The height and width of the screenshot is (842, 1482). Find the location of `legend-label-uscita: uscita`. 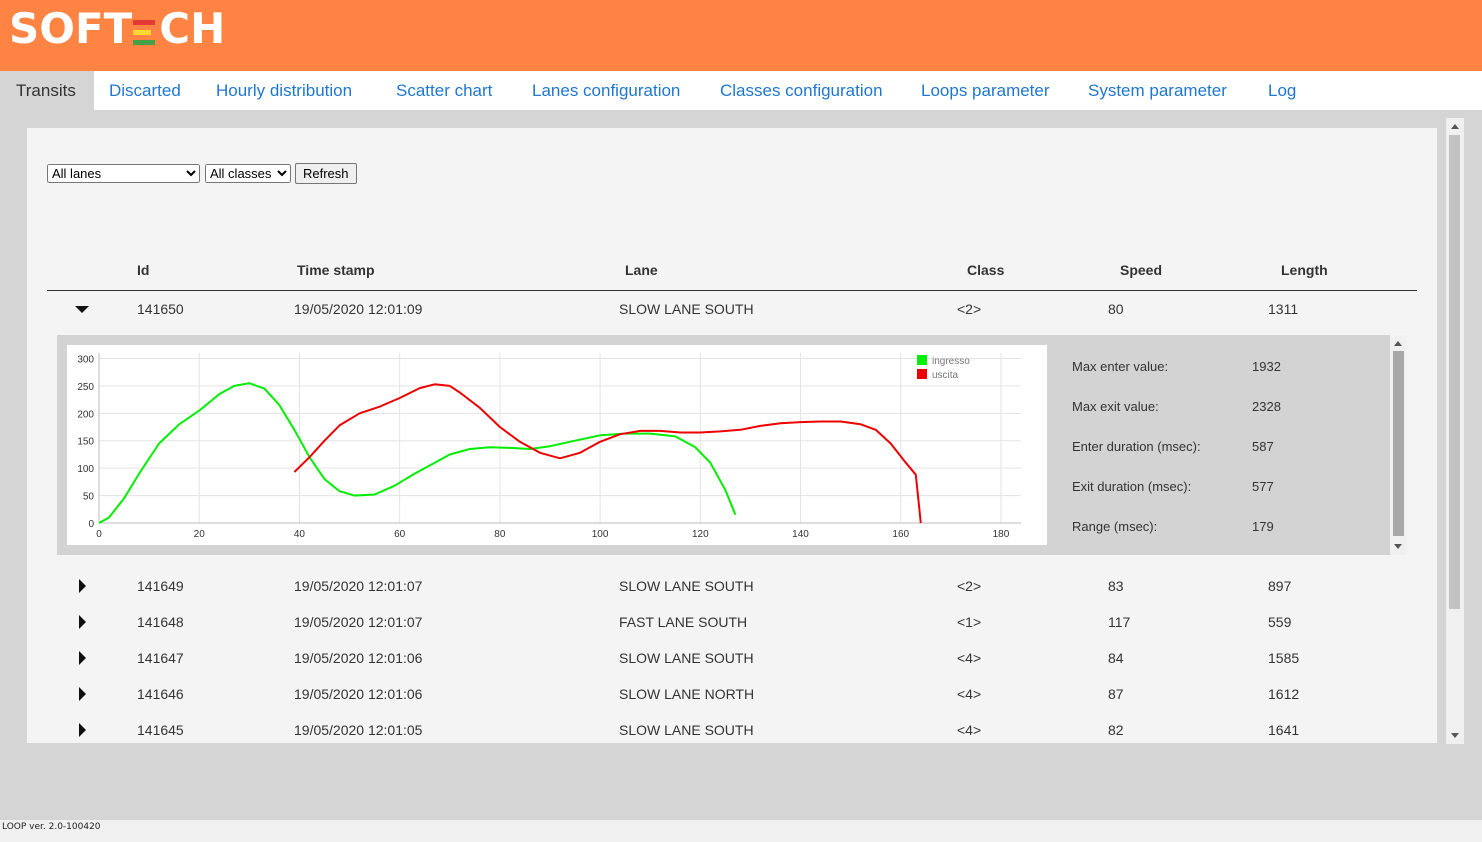

legend-label-uscita: uscita is located at coordinates (945, 375).